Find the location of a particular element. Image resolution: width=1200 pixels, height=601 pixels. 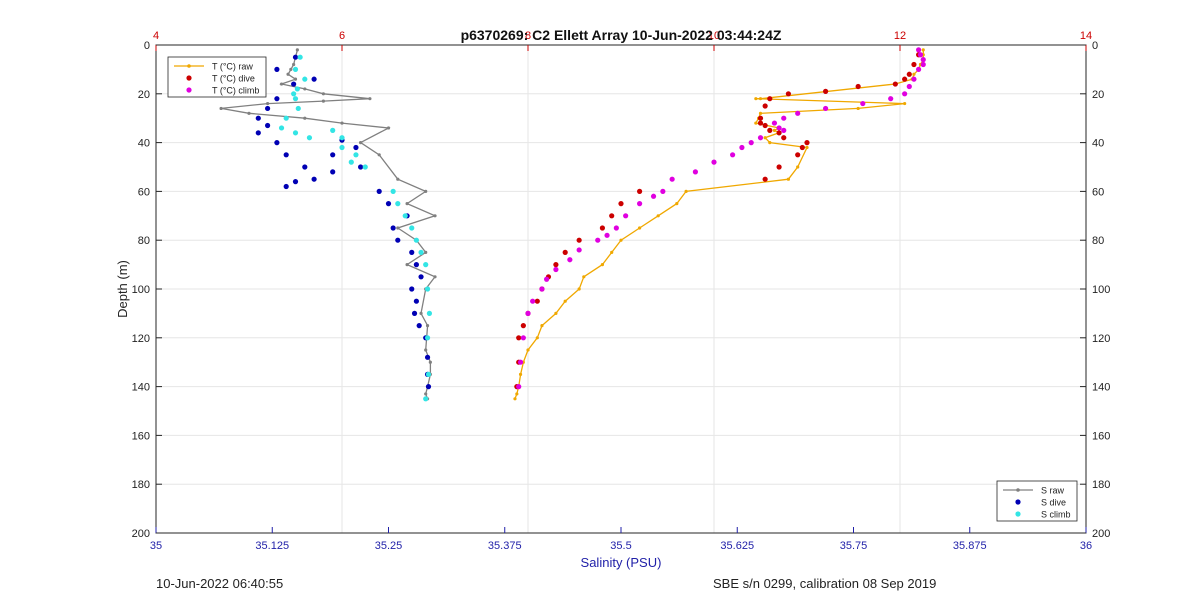

y-left-tick-label: 100 is located at coordinates (141, 290).